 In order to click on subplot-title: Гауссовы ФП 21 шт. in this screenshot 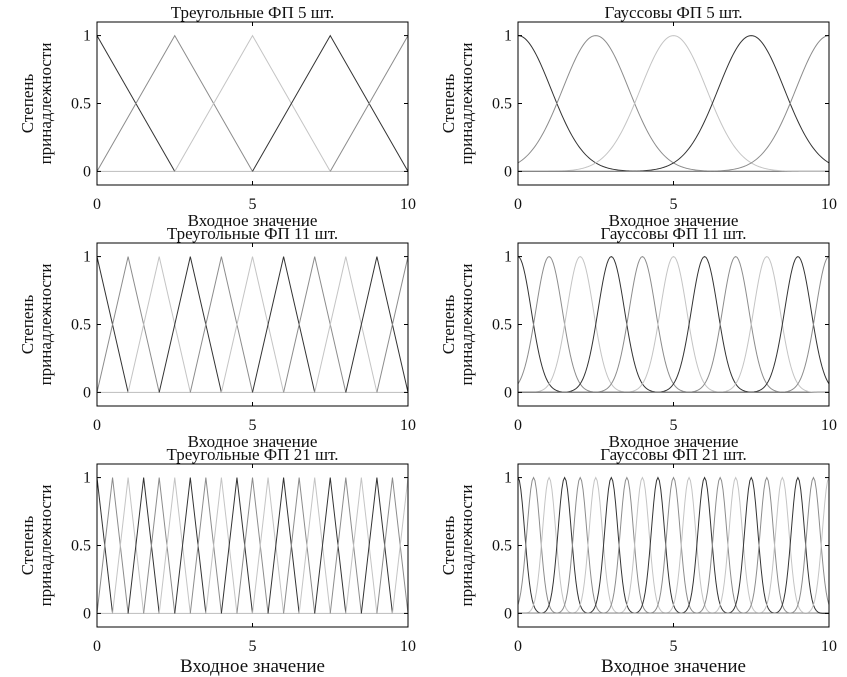, I will do `click(673, 454)`.